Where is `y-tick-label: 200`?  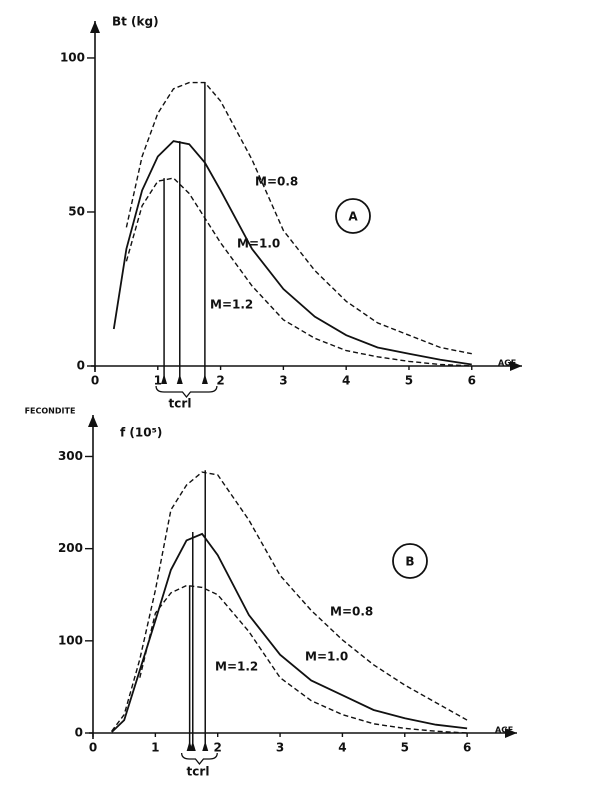 y-tick-label: 200 is located at coordinates (70, 548).